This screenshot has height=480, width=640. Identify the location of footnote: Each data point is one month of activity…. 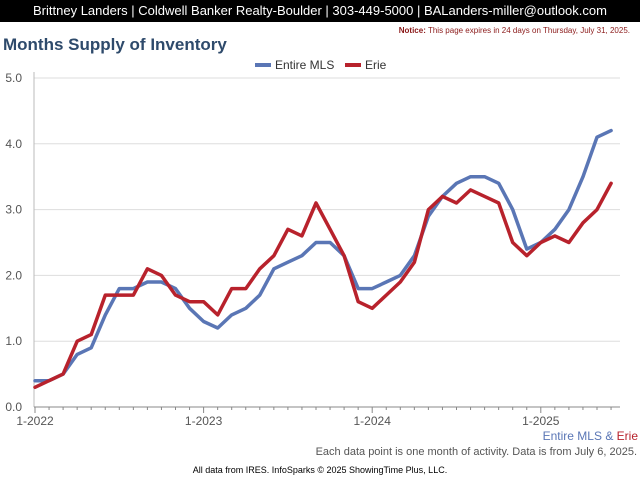
(476, 452).